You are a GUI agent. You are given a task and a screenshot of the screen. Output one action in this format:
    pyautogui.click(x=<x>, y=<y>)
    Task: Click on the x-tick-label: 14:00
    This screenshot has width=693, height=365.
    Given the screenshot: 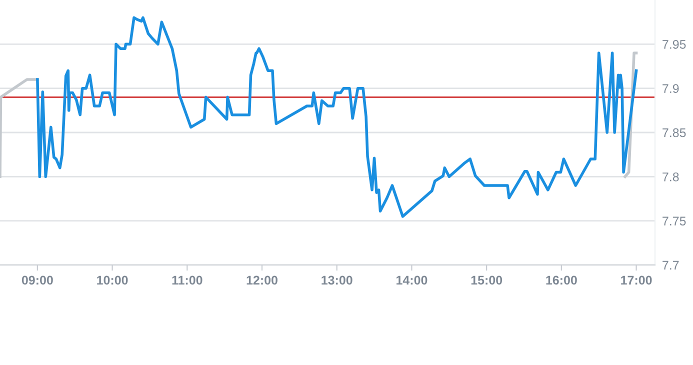 What is the action you would take?
    pyautogui.click(x=412, y=280)
    